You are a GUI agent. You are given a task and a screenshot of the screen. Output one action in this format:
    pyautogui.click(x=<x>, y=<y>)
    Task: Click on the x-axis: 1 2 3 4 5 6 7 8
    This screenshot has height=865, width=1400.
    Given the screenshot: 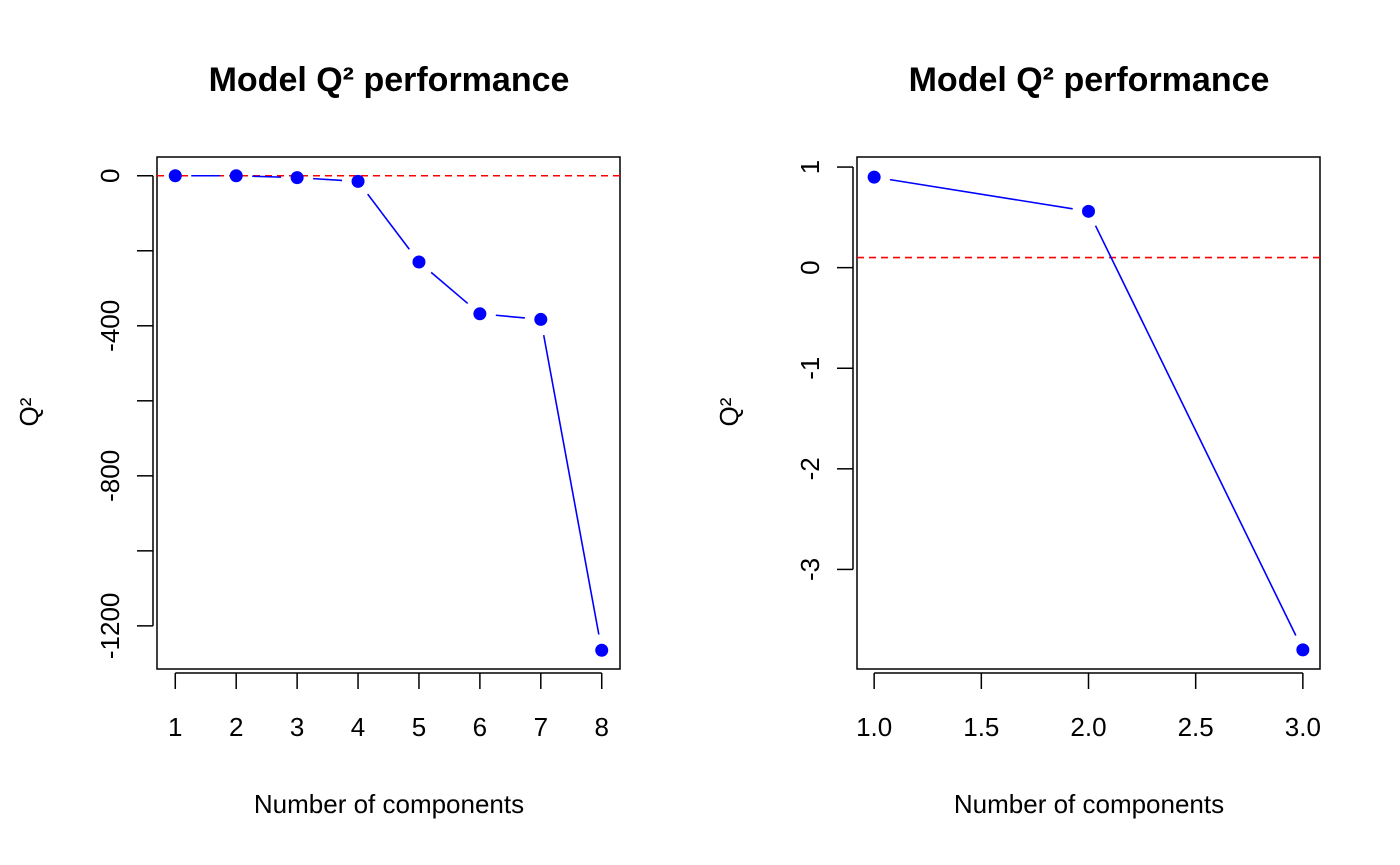 What is the action you would take?
    pyautogui.click(x=388, y=707)
    